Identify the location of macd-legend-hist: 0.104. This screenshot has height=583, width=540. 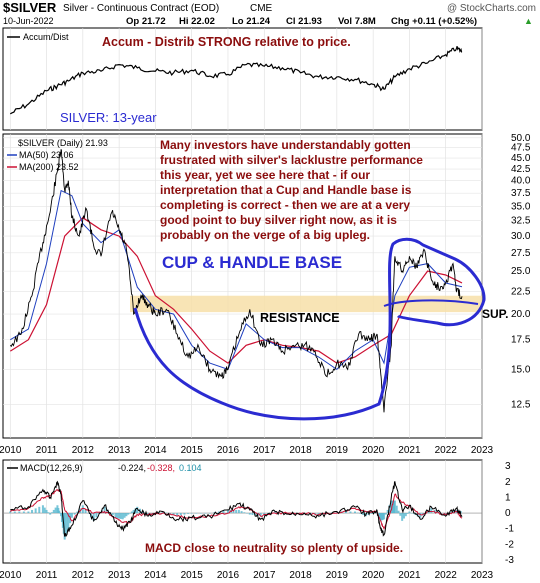
(190, 468).